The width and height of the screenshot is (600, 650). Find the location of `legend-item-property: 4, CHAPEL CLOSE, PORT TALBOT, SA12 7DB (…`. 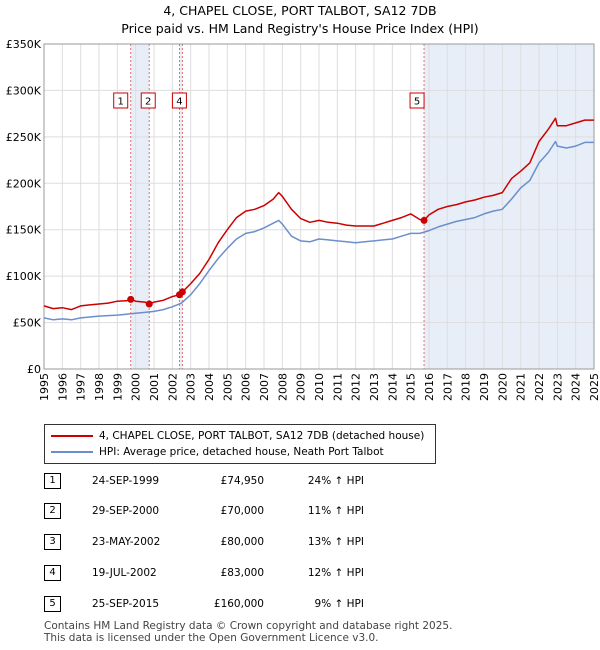

legend-item-property: 4, CHAPEL CLOSE, PORT TALBOT, SA12 7DB (… is located at coordinates (237, 436).